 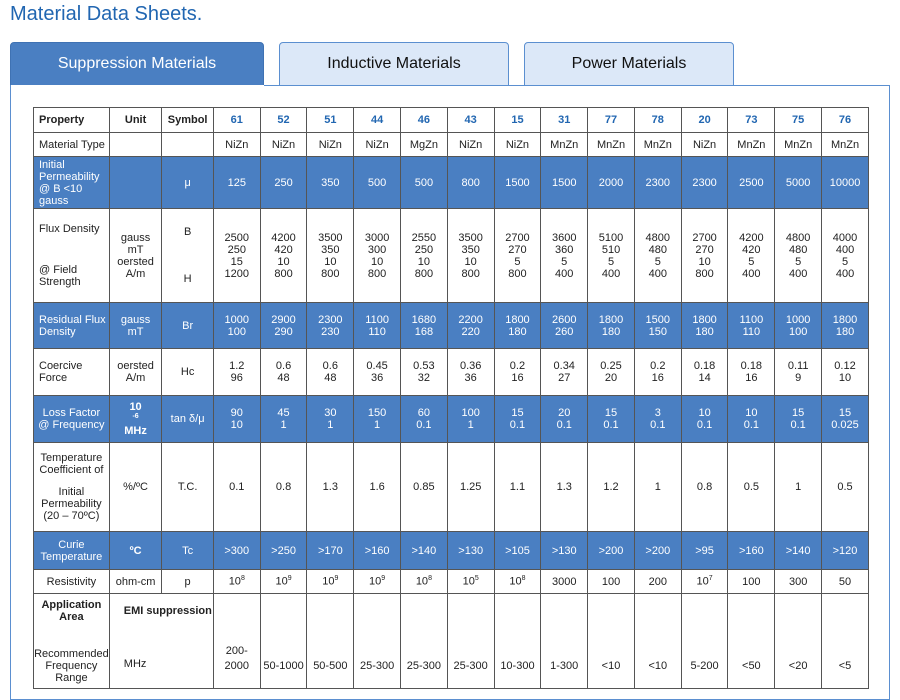 What do you see at coordinates (71, 372) in the screenshot?
I see `label-coercive-force: Coercive Force` at bounding box center [71, 372].